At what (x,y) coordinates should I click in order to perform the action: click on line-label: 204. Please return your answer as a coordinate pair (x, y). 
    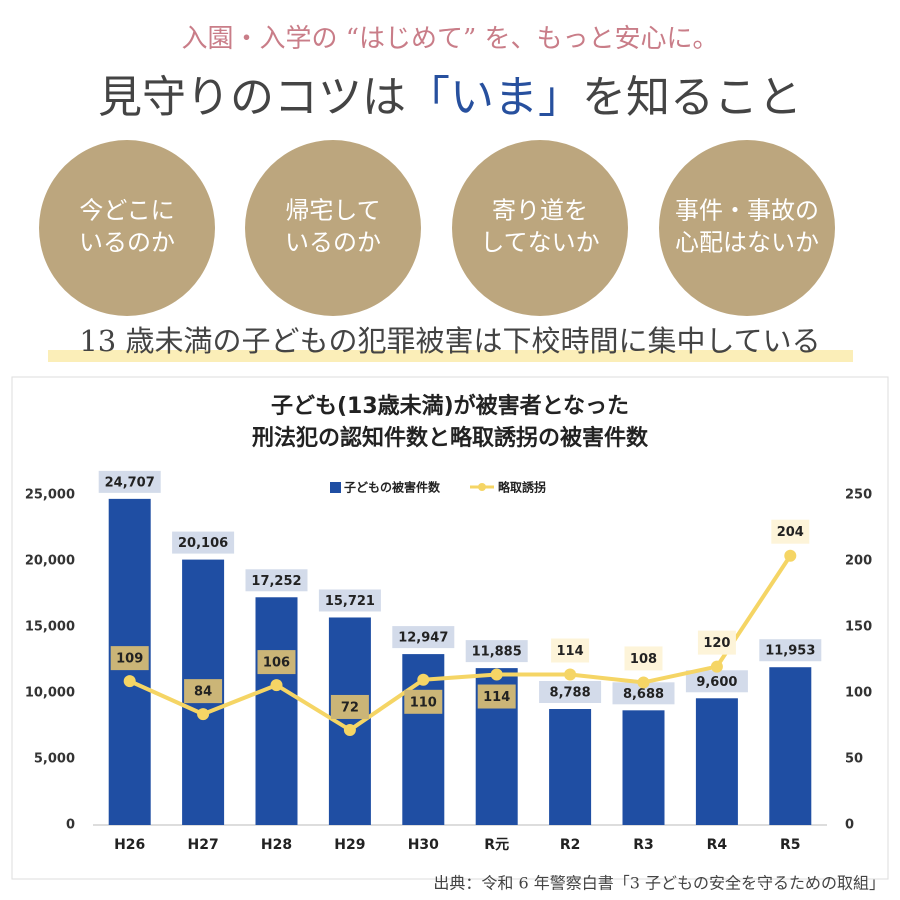
    Looking at the image, I should click on (790, 532).